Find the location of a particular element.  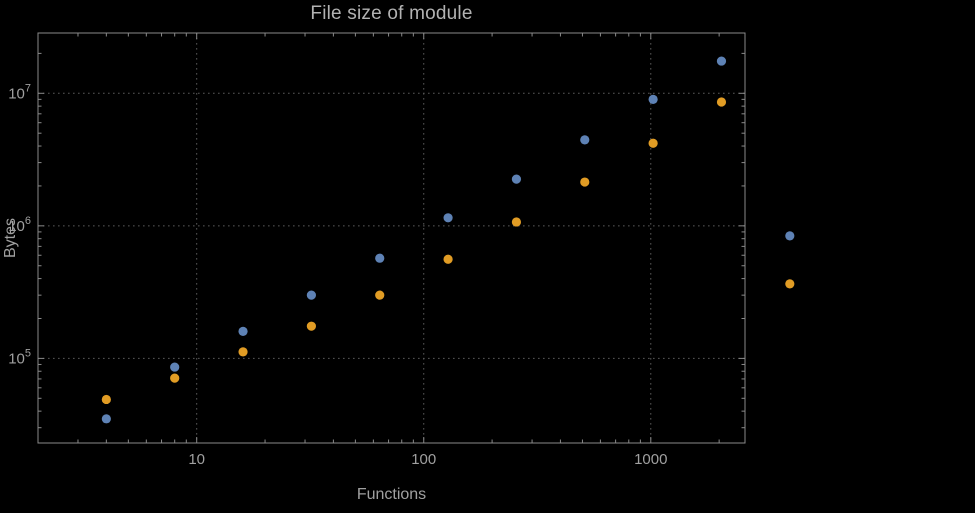

y-tick-label: 10⁷ is located at coordinates (19, 92).